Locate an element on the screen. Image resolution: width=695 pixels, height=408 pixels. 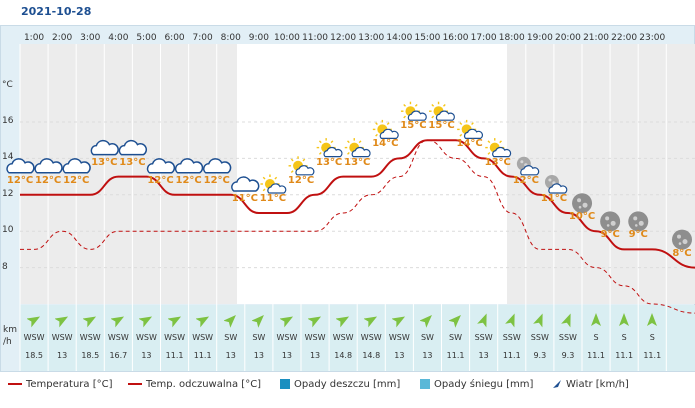
hour-label: 12:00 is located at coordinates (343, 38).